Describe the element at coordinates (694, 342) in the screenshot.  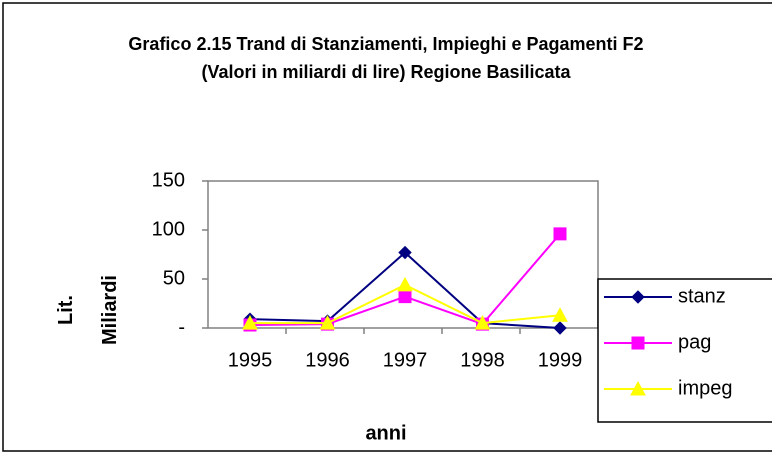
I see `legend-label: pag` at that location.